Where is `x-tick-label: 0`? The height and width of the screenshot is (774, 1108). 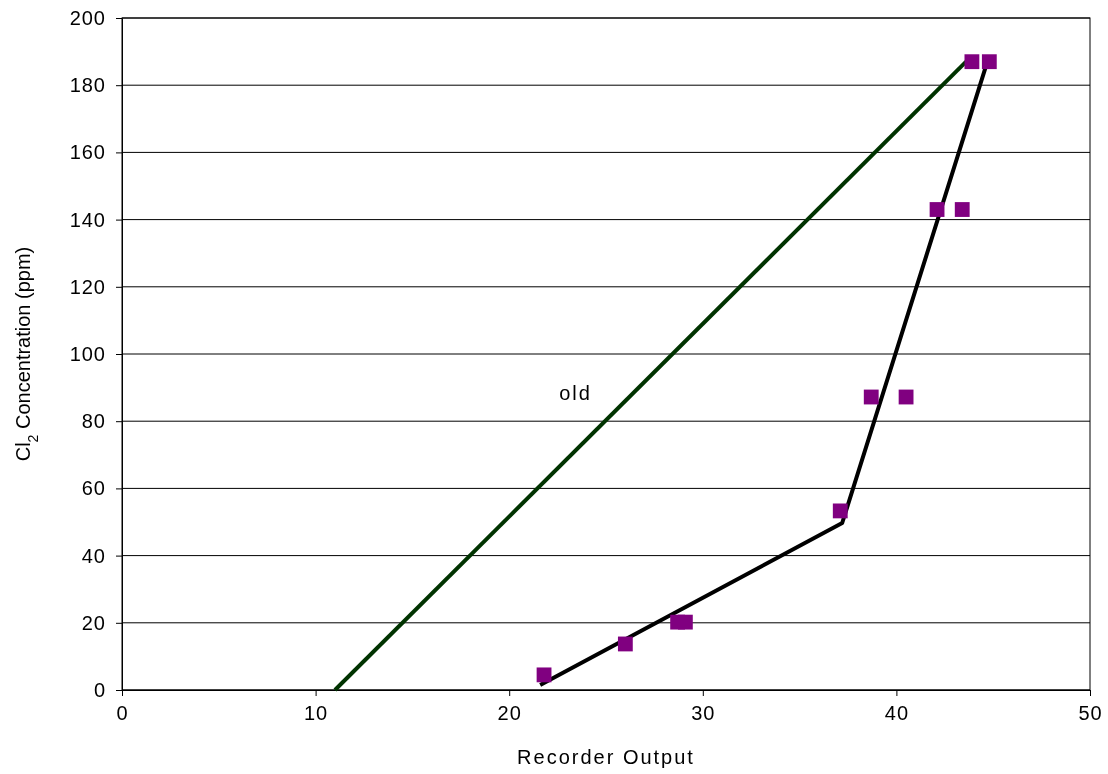
x-tick-label: 0 is located at coordinates (122, 713).